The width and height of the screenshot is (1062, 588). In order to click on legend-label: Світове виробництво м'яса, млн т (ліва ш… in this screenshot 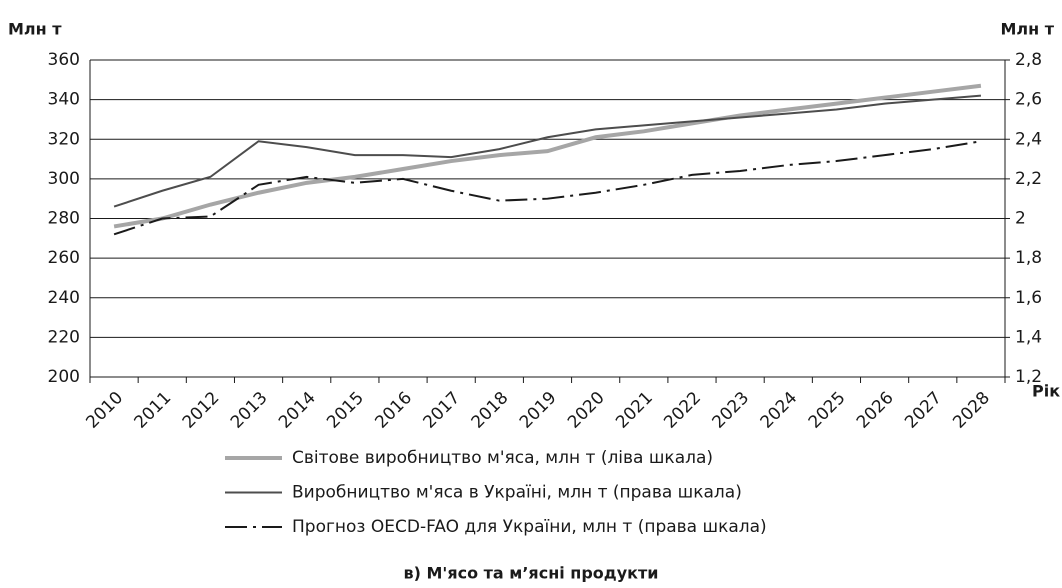, I will do `click(502, 458)`.